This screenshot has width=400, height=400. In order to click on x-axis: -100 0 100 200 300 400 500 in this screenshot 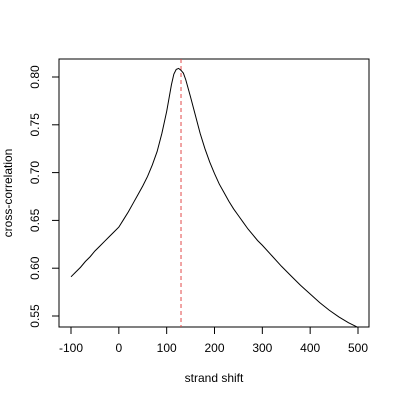, I will do `click(213, 340)`.